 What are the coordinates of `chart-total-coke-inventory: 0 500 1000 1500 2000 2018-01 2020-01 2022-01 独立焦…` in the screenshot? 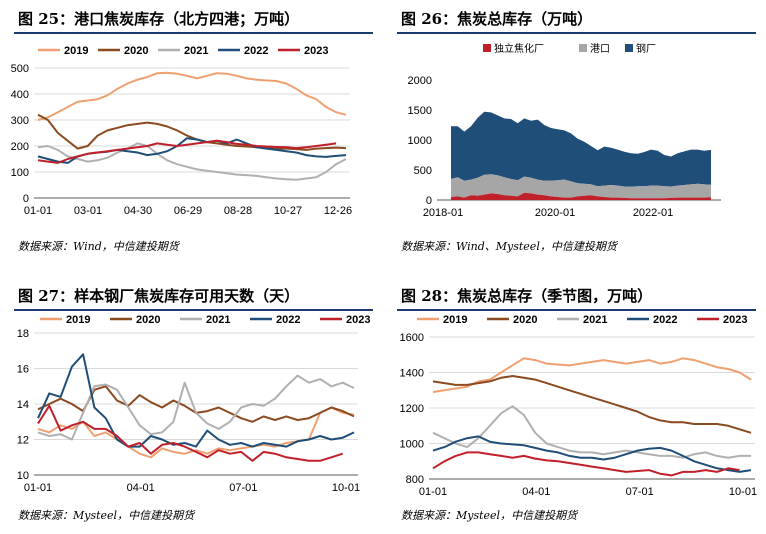 It's located at (561, 133).